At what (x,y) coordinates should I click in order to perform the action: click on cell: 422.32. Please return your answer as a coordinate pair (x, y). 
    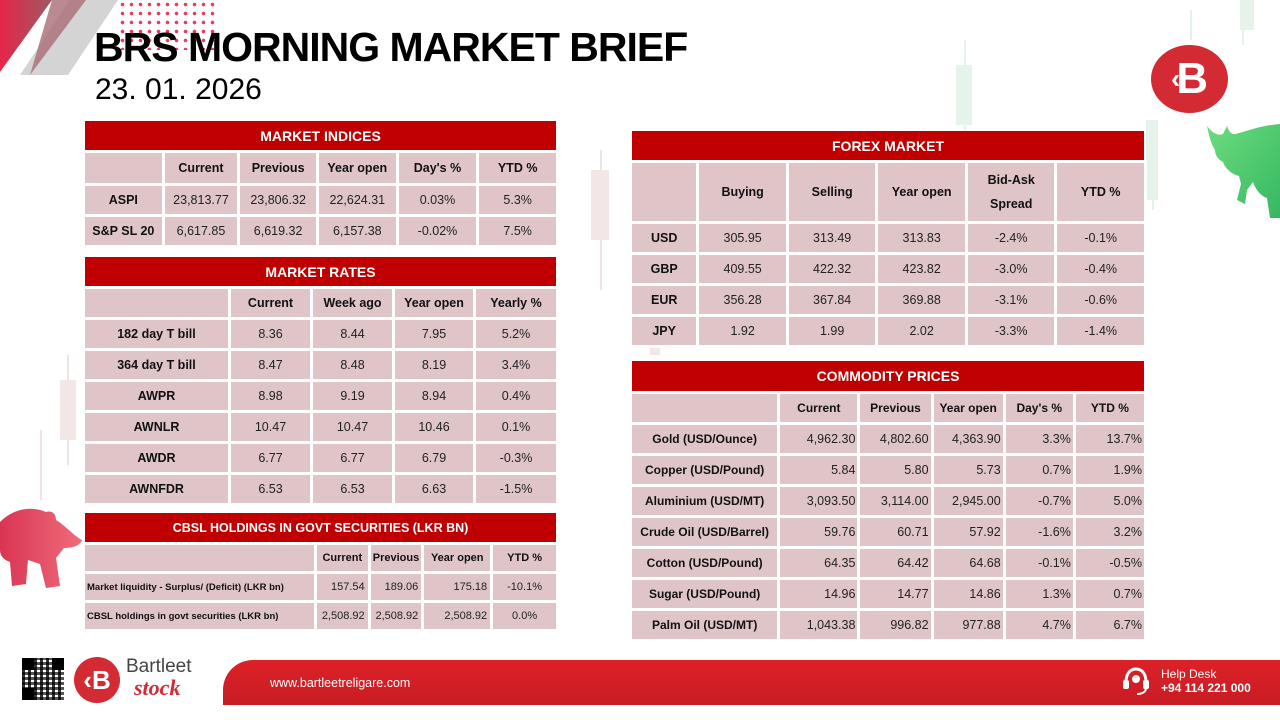
    Looking at the image, I should click on (832, 269).